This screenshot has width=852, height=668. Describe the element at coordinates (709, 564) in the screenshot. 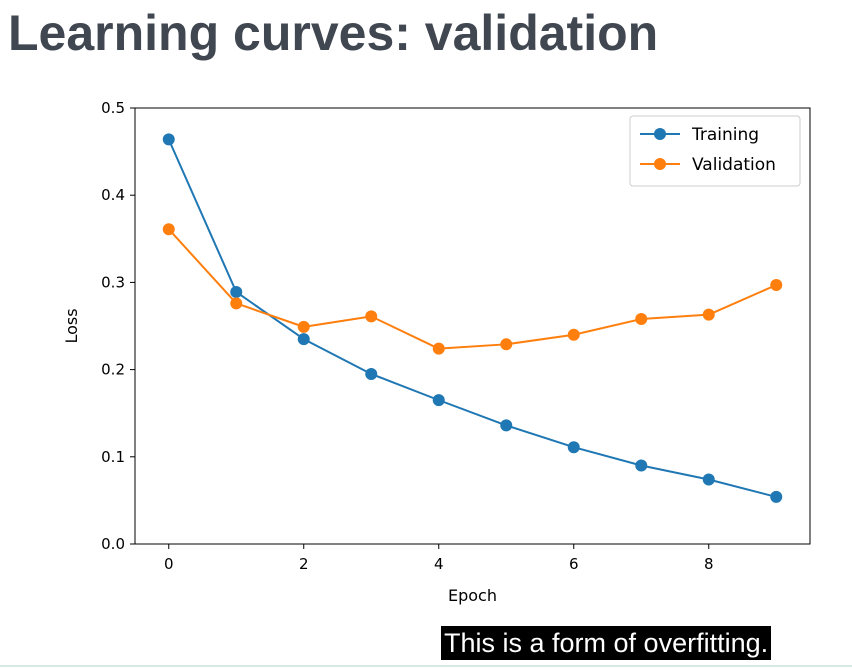

I see `x-tick-label: 8` at that location.